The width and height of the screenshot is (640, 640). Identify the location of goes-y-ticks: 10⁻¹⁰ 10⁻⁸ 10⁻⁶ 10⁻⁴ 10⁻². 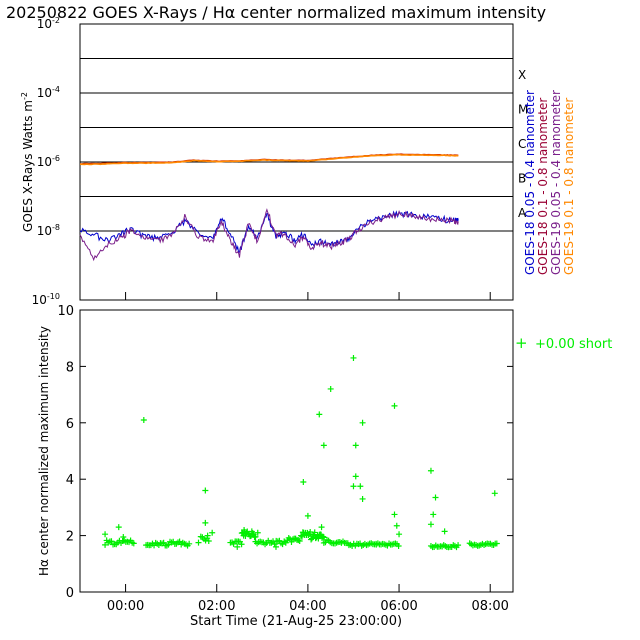
(46, 161).